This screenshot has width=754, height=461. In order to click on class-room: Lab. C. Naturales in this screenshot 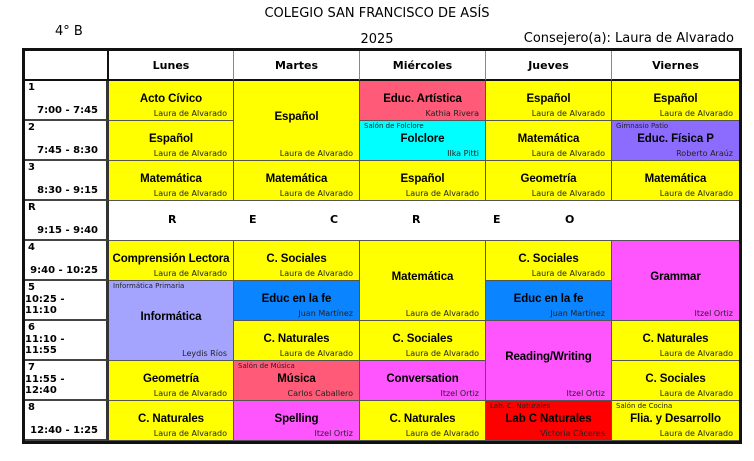, I will do `click(520, 406)`.